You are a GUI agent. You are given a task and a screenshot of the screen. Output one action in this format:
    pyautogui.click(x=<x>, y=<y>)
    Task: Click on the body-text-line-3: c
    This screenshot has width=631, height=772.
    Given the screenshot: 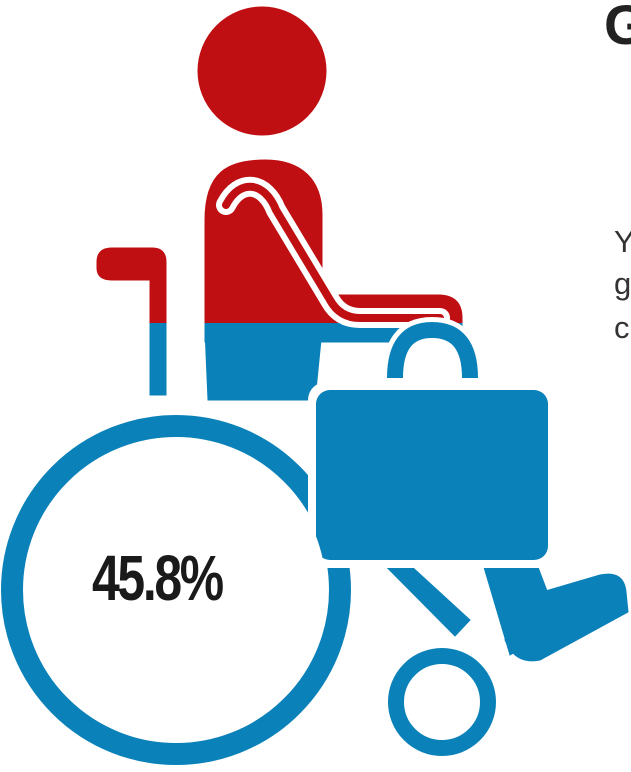 What is the action you would take?
    pyautogui.click(x=622, y=328)
    